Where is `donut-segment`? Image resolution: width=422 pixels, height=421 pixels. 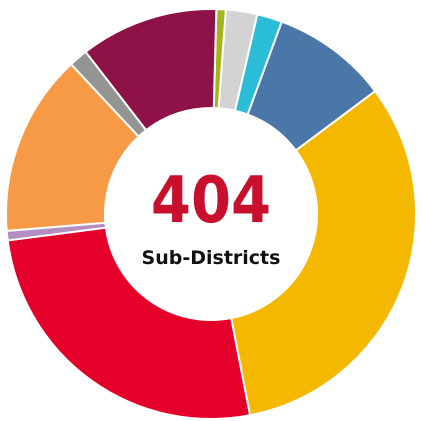
donut-segment is located at coordinates (151, 70).